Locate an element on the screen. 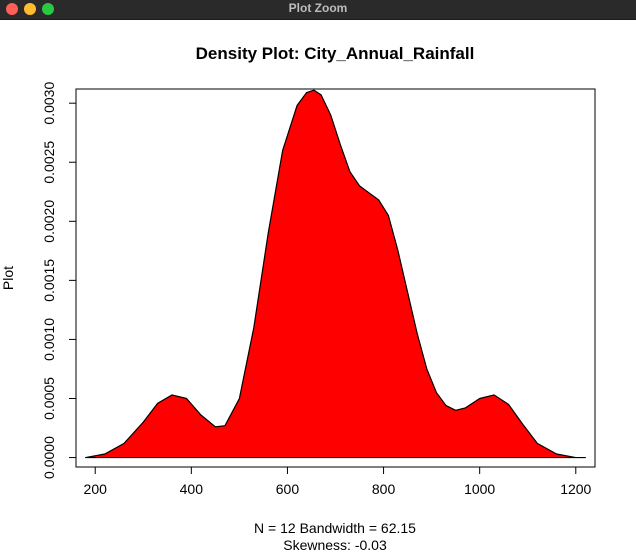 Image resolution: width=636 pixels, height=554 pixels. zoom-window-icon is located at coordinates (48, 9).